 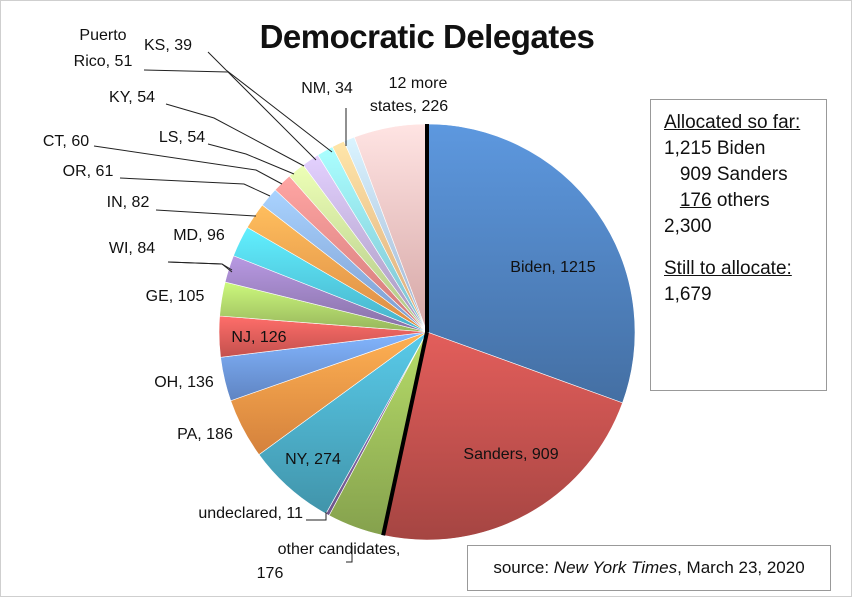 What do you see at coordinates (132, 97) in the screenshot?
I see `slice-label-ky-54: KY, 54` at bounding box center [132, 97].